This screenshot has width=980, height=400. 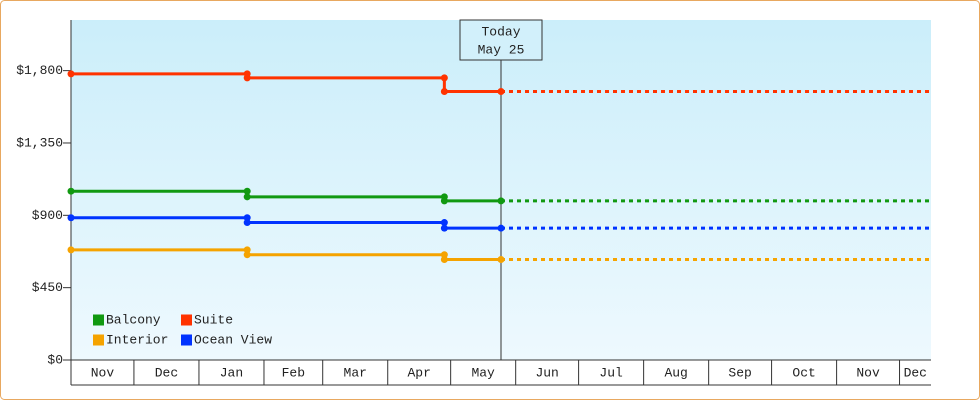 What do you see at coordinates (133, 319) in the screenshot?
I see `legend-label: Balcony` at bounding box center [133, 319].